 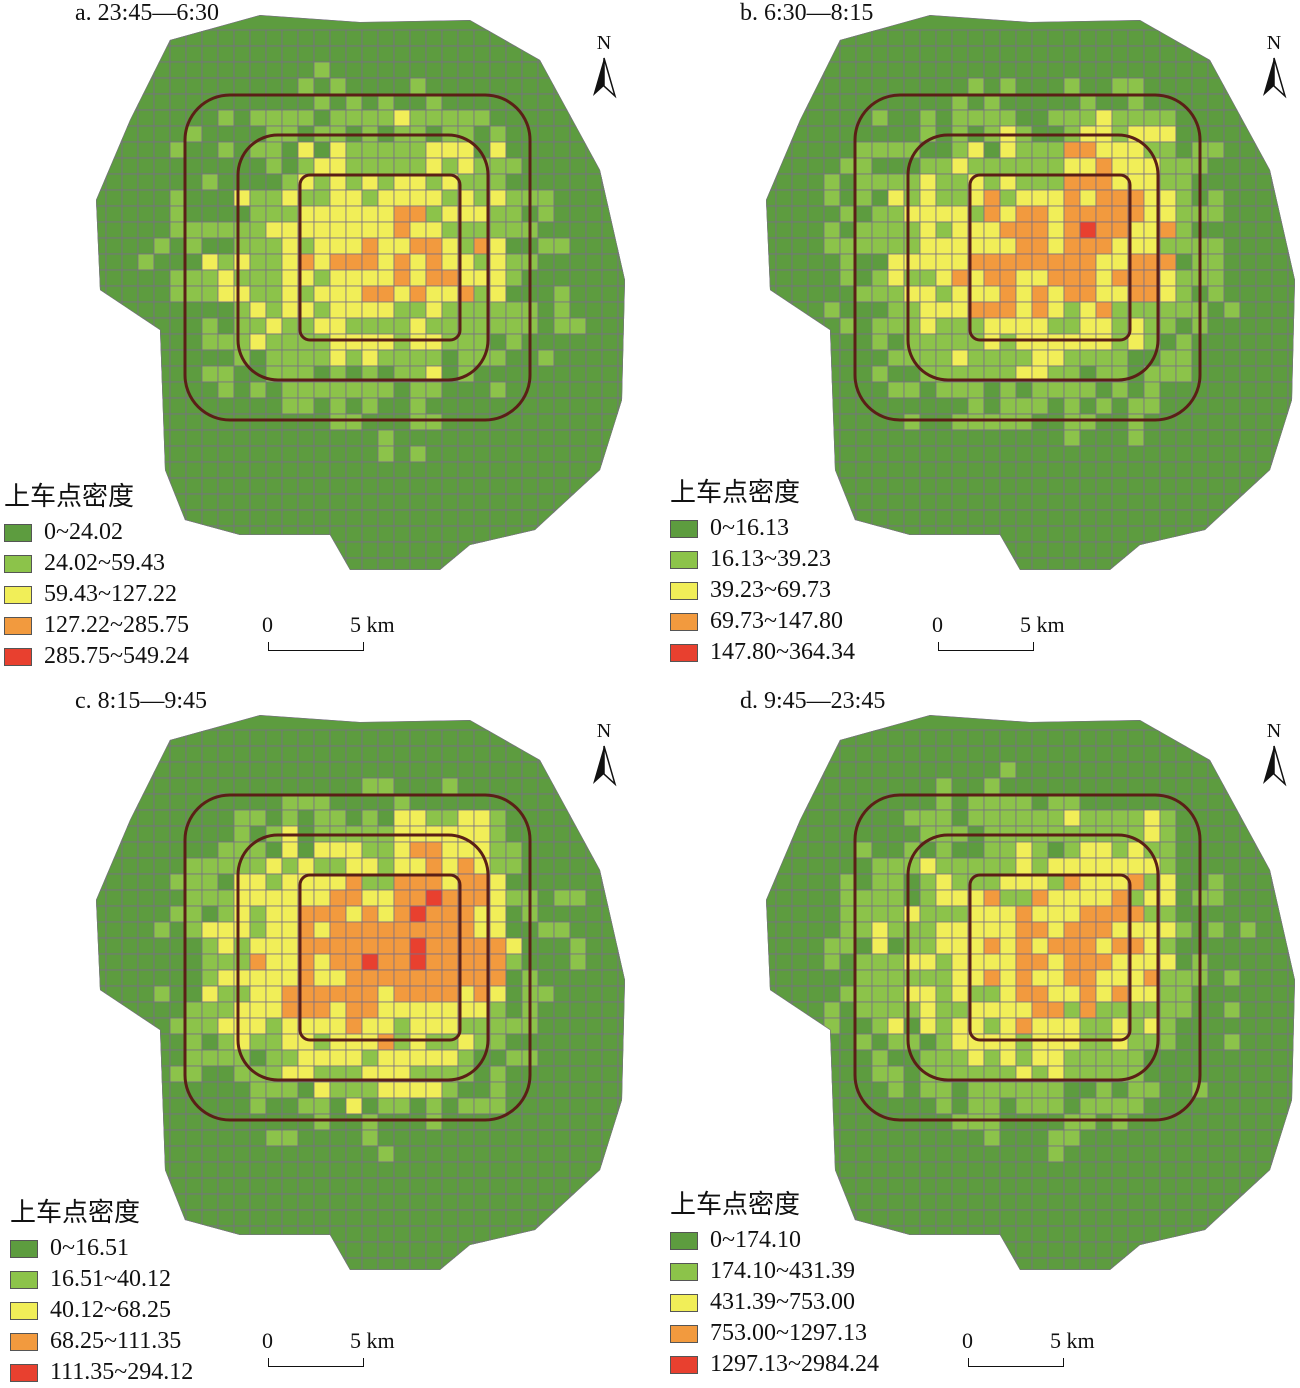 What do you see at coordinates (770, 590) in the screenshot?
I see `legend-label: 39.23~69.73` at bounding box center [770, 590].